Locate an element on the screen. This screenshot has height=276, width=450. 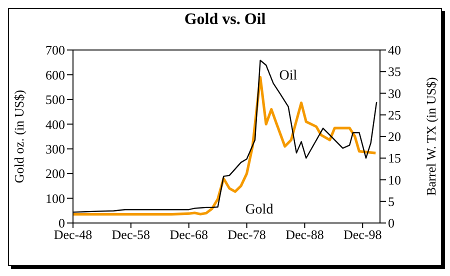
x-tick-label: Dec-68 is located at coordinates (189, 234).